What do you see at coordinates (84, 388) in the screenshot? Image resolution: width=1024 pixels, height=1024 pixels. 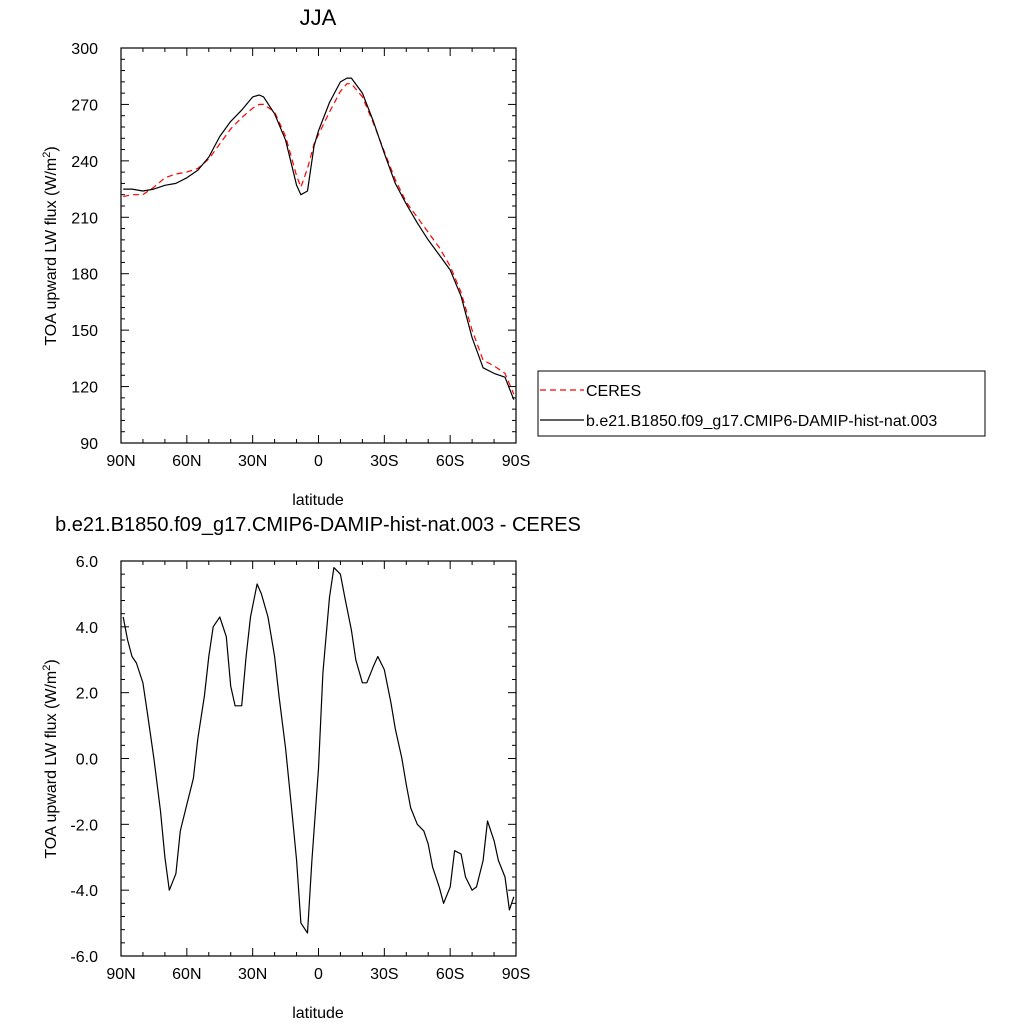 I see `y-tick-label: 120` at bounding box center [84, 388].